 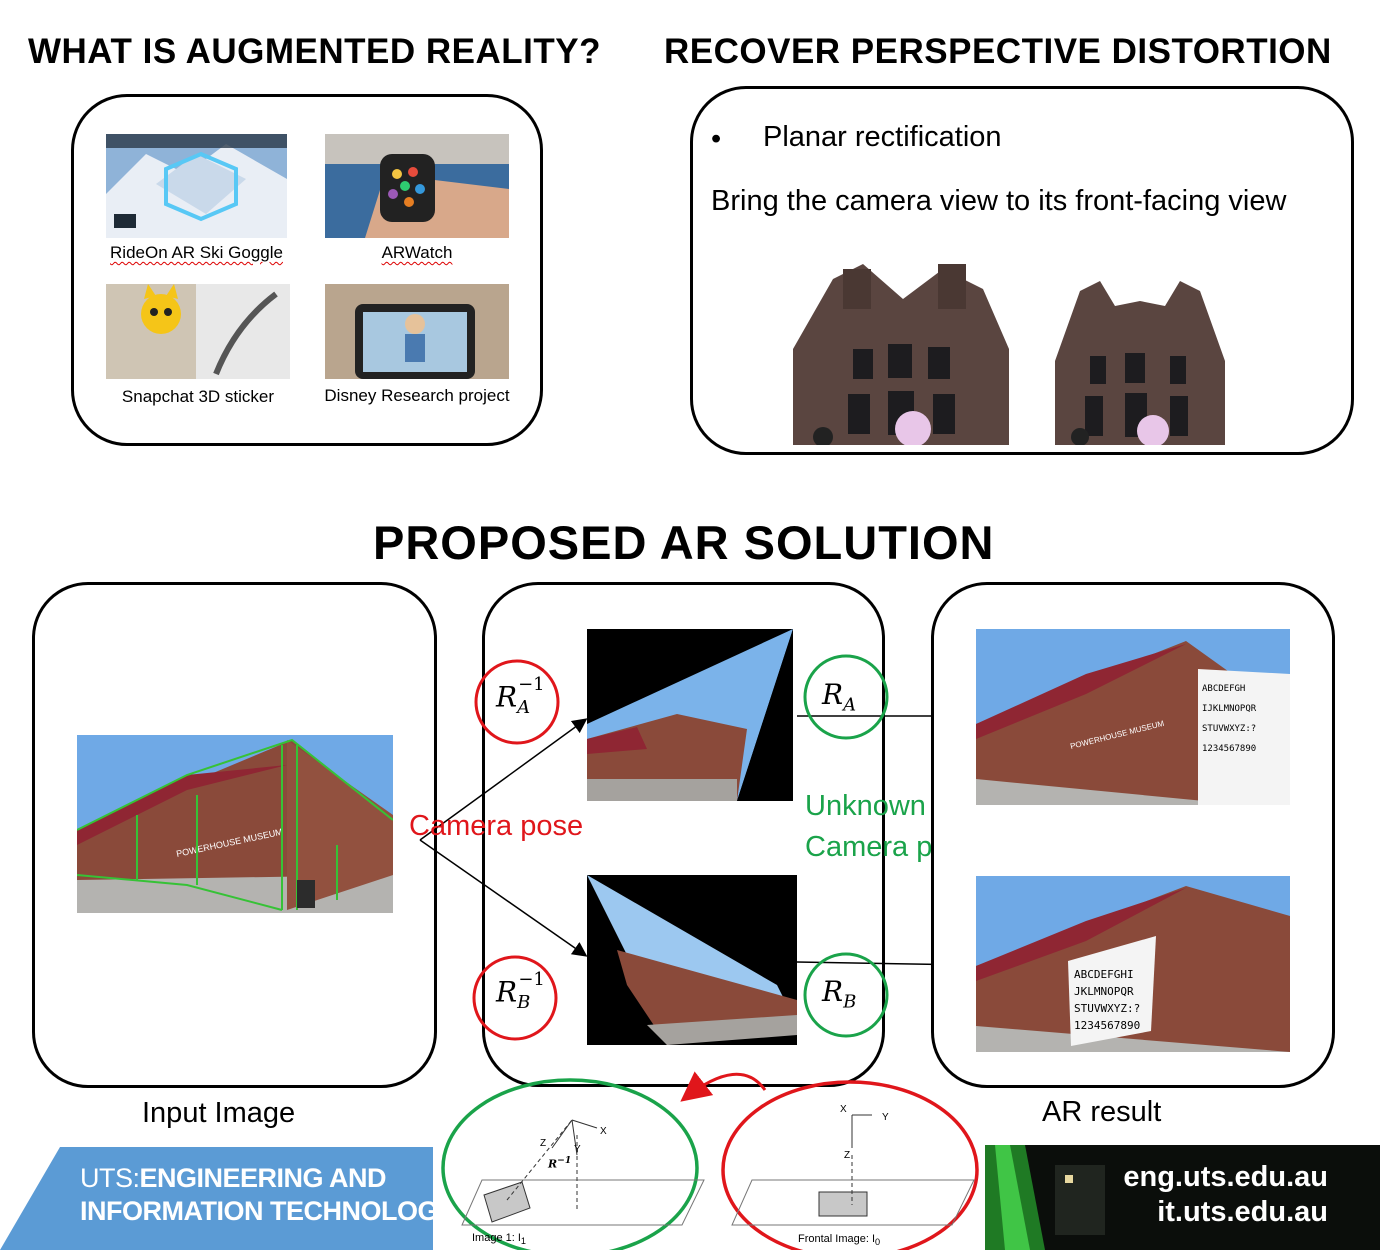 I want to click on arrow-to-view-a, so click(x=503, y=779).